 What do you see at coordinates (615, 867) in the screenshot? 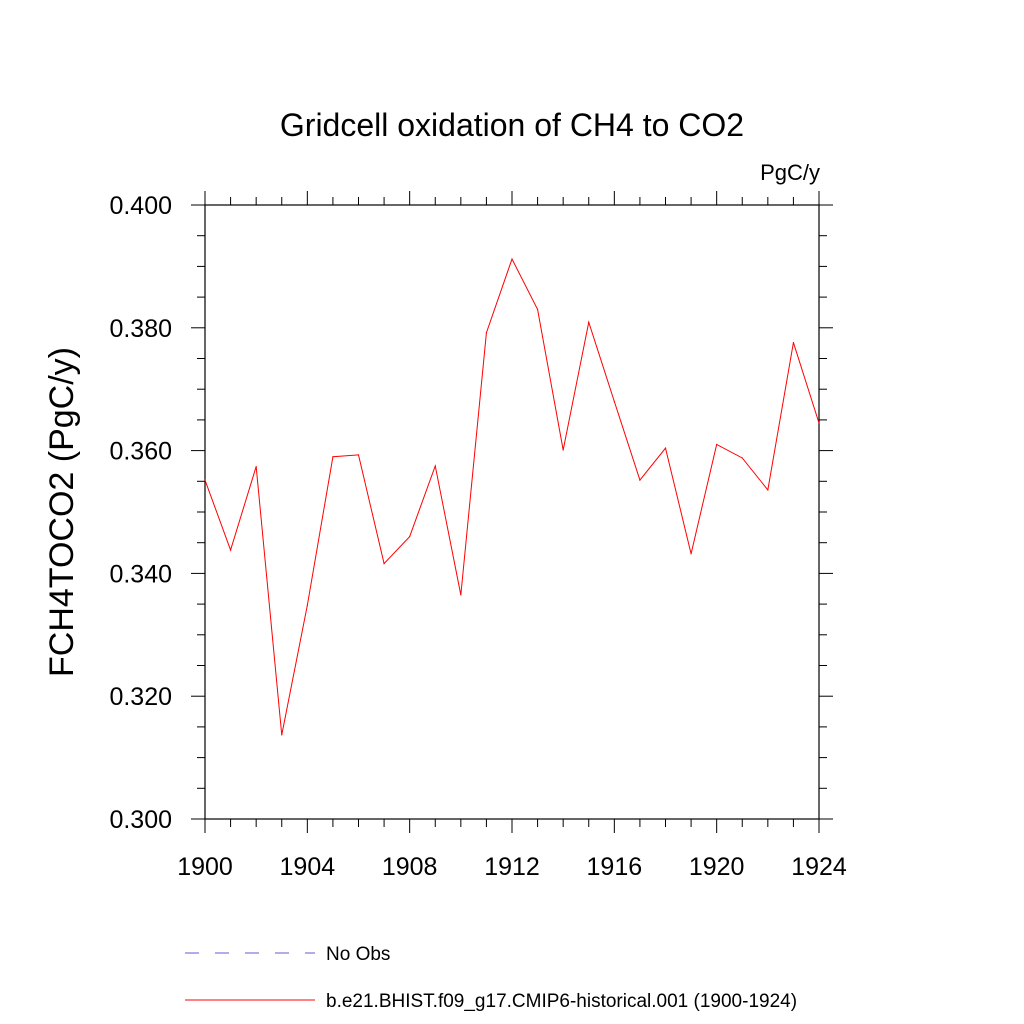
I see `x-tick-label: 1916` at bounding box center [615, 867].